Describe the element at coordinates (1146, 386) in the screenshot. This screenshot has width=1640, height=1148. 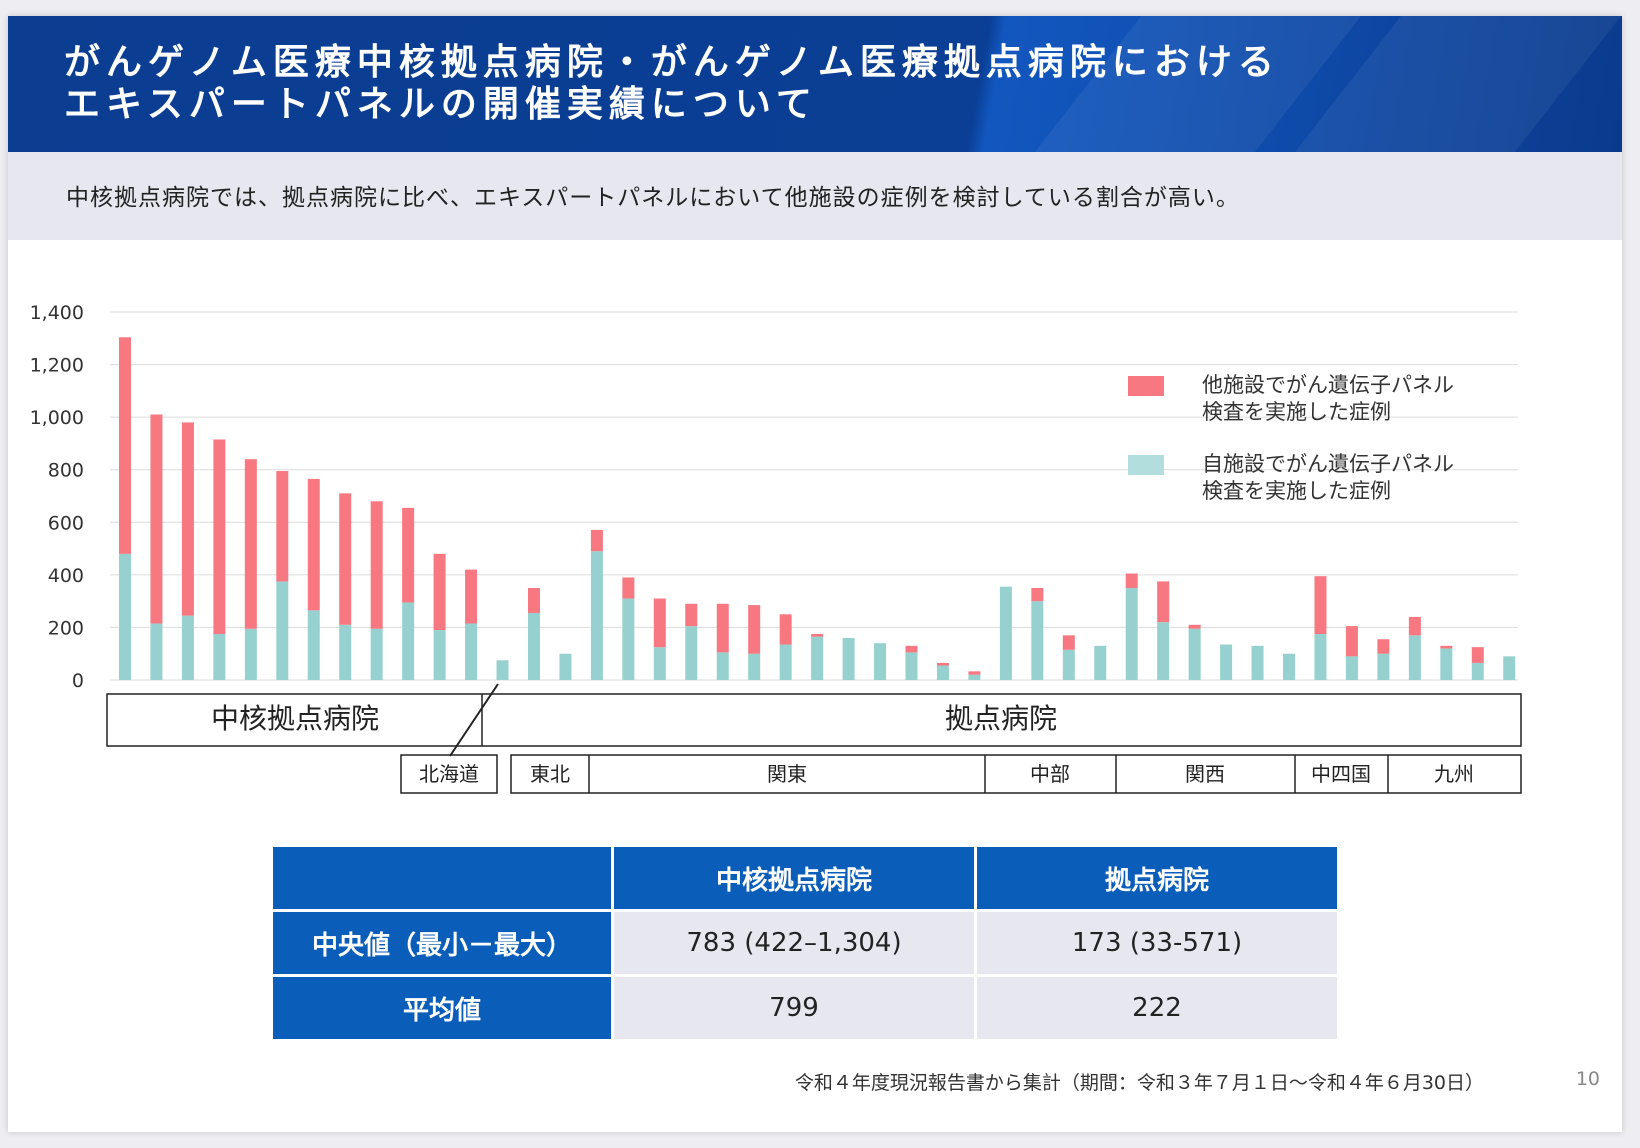
I see `legend-swatch-other` at that location.